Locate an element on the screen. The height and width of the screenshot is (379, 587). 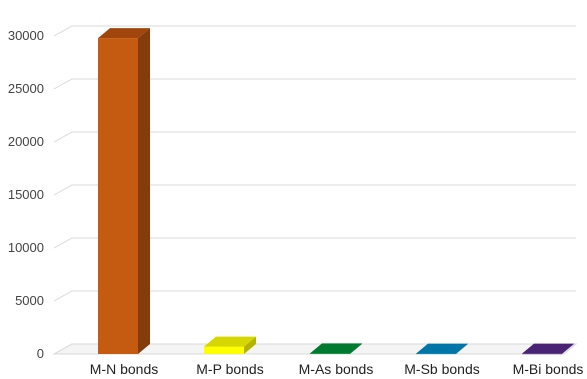
y-axis: 0 5000 10000 15000 20000 25000 30000 is located at coordinates (26, 194).